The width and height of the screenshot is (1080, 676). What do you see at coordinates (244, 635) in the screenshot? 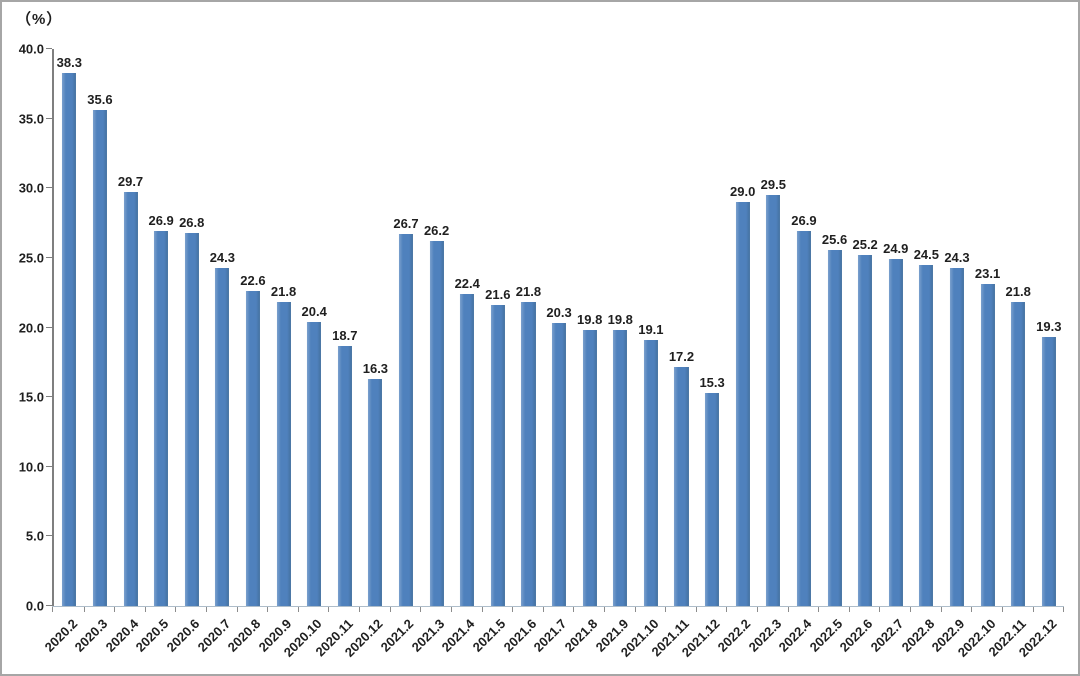
I see `x-axis-label: 2020.8` at bounding box center [244, 635].